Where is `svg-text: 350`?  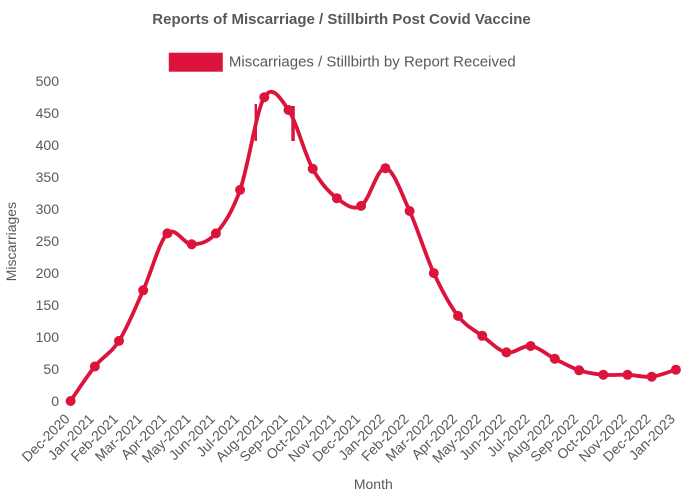
svg-text: 350 is located at coordinates (48, 177).